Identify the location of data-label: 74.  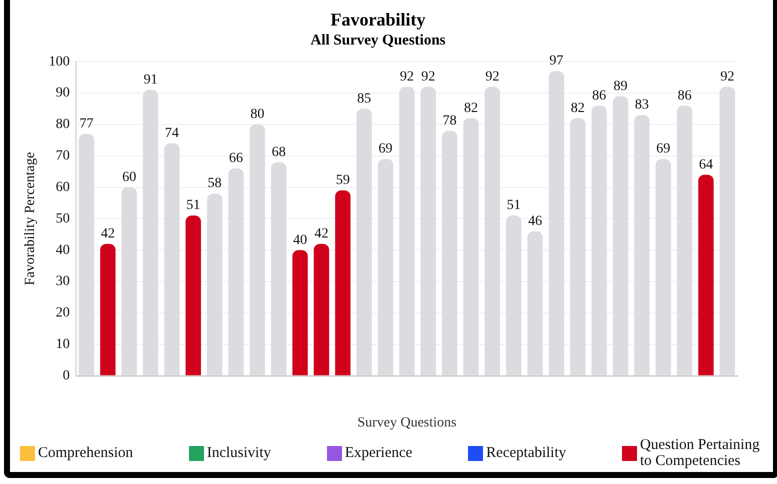
(171, 133).